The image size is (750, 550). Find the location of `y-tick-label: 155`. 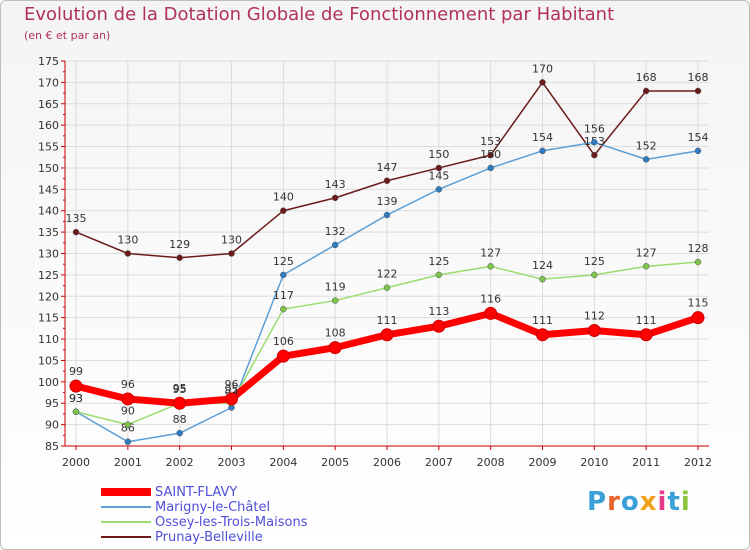

y-tick-label: 155 is located at coordinates (48, 147).